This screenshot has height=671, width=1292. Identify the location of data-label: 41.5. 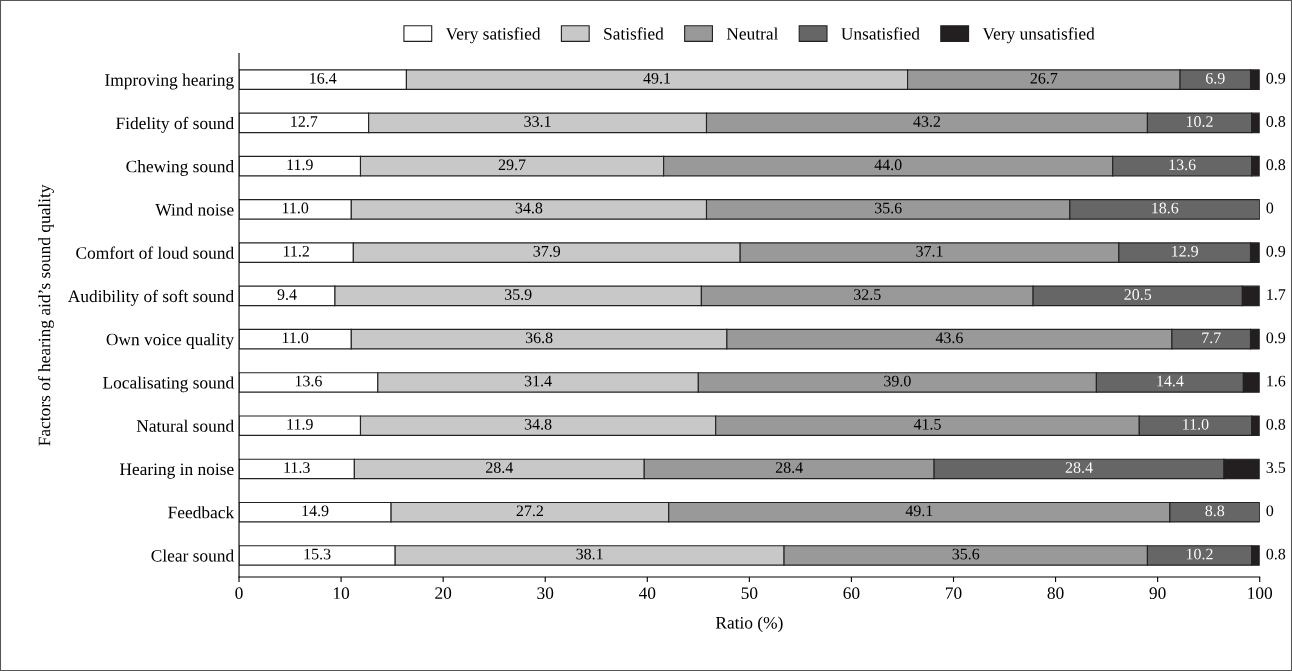
(927, 424).